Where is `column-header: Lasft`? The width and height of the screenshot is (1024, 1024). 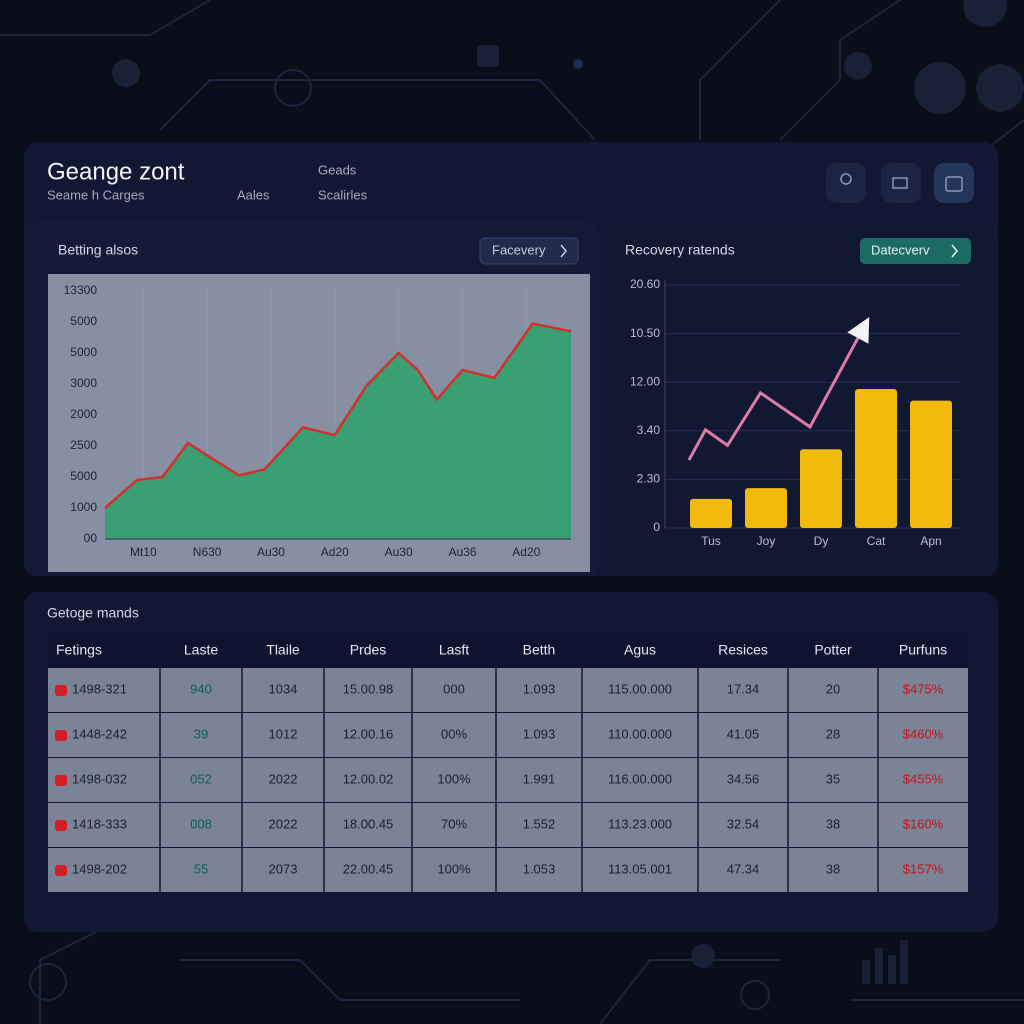 column-header: Lasft is located at coordinates (454, 650).